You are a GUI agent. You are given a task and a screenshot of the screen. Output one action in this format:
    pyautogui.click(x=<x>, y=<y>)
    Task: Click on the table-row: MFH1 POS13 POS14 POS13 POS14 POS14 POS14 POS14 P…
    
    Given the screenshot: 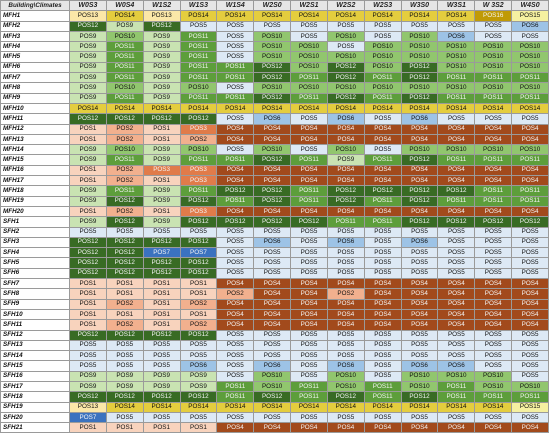 What is the action you would take?
    pyautogui.click(x=274, y=16)
    